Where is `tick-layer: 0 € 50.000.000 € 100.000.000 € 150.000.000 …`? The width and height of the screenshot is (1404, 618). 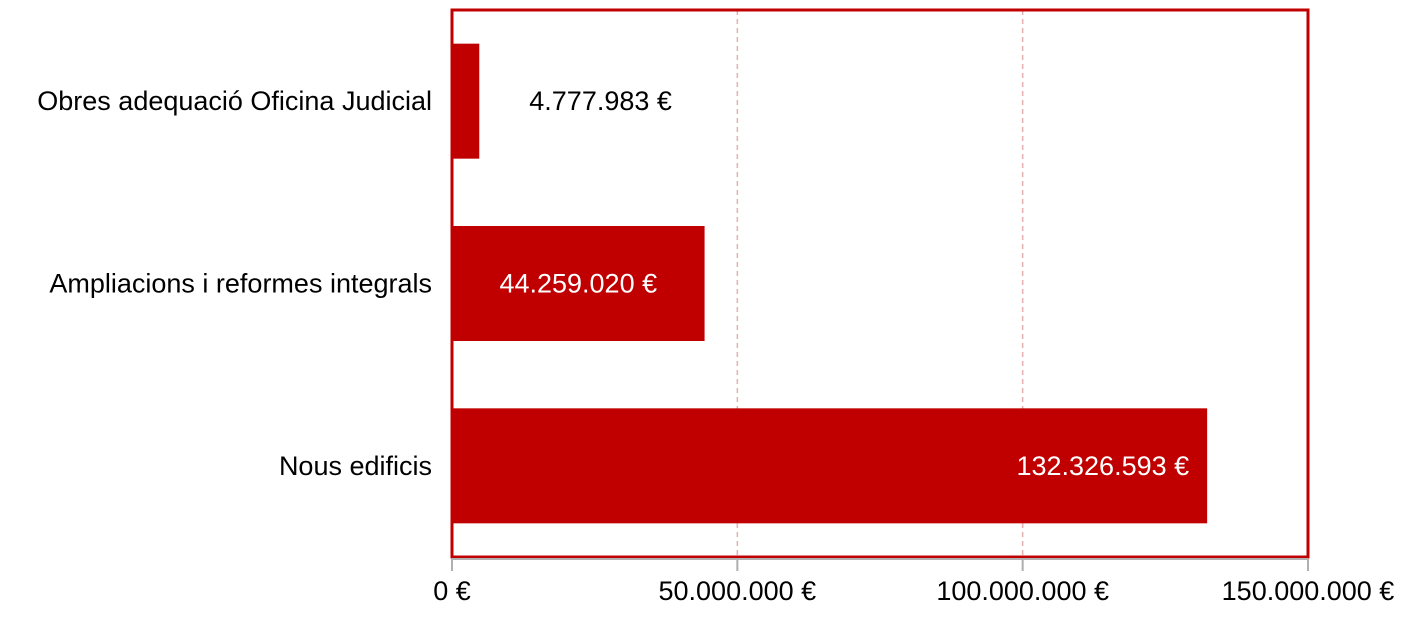
tick-layer: 0 € 50.000.000 € 100.000.000 € 150.000.000 … is located at coordinates (914, 582).